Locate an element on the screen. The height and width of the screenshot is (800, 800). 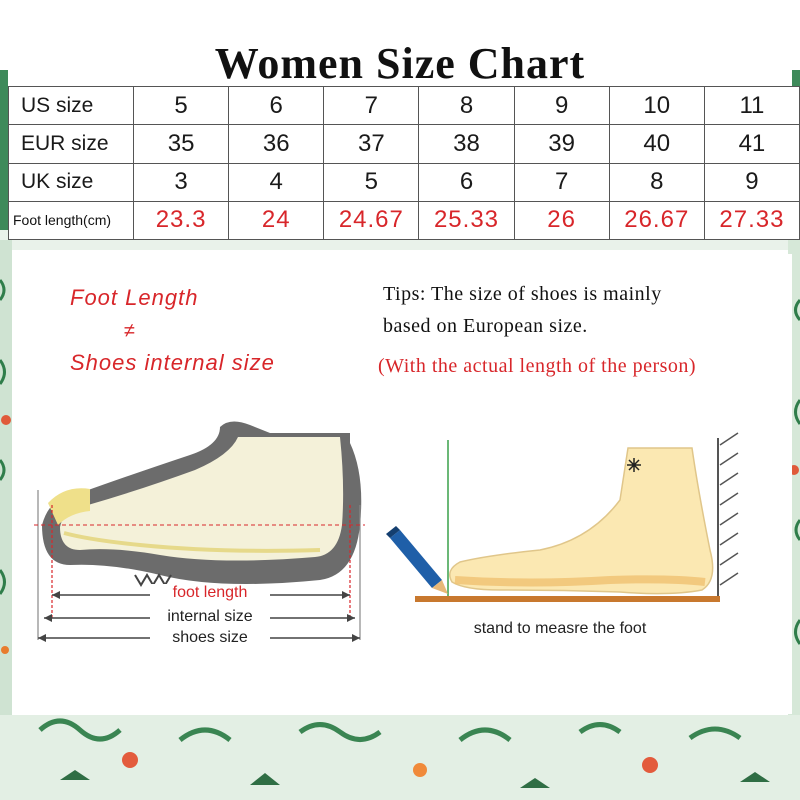
table-row-uk: UK size 3 4 5 6 7 8 9 is located at coordinates (404, 182).